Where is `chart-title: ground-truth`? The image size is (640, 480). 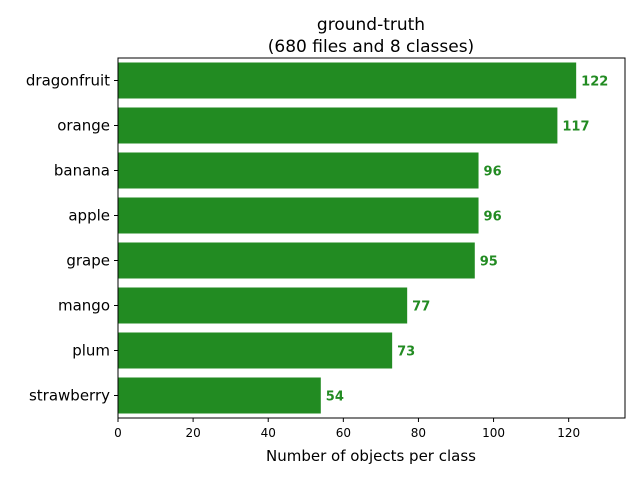 chart-title: ground-truth is located at coordinates (371, 25).